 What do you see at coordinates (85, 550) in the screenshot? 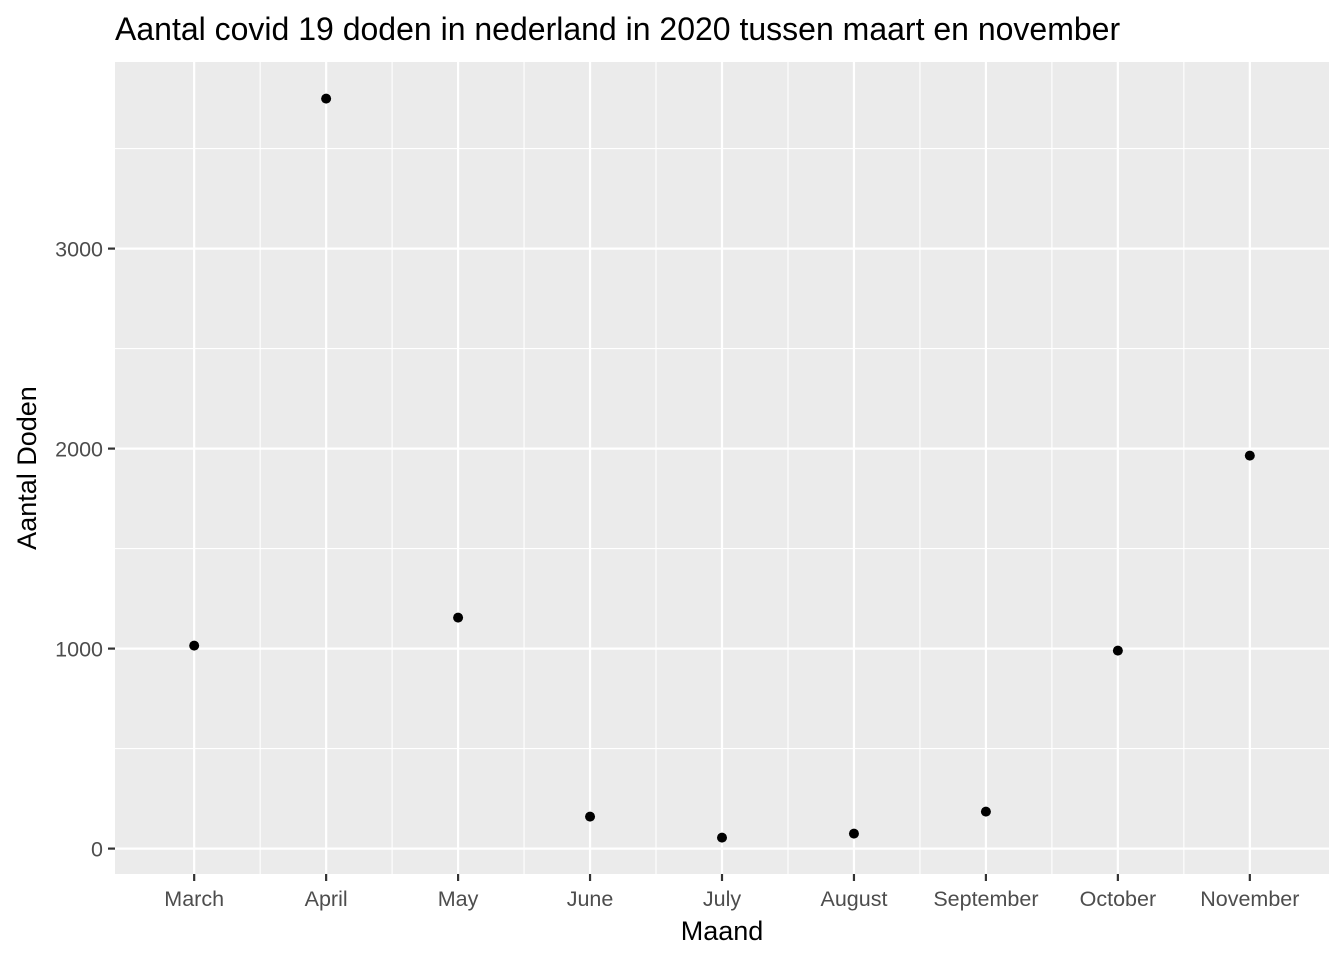
I see `y-axis: 0 1000 2000 3000` at bounding box center [85, 550].